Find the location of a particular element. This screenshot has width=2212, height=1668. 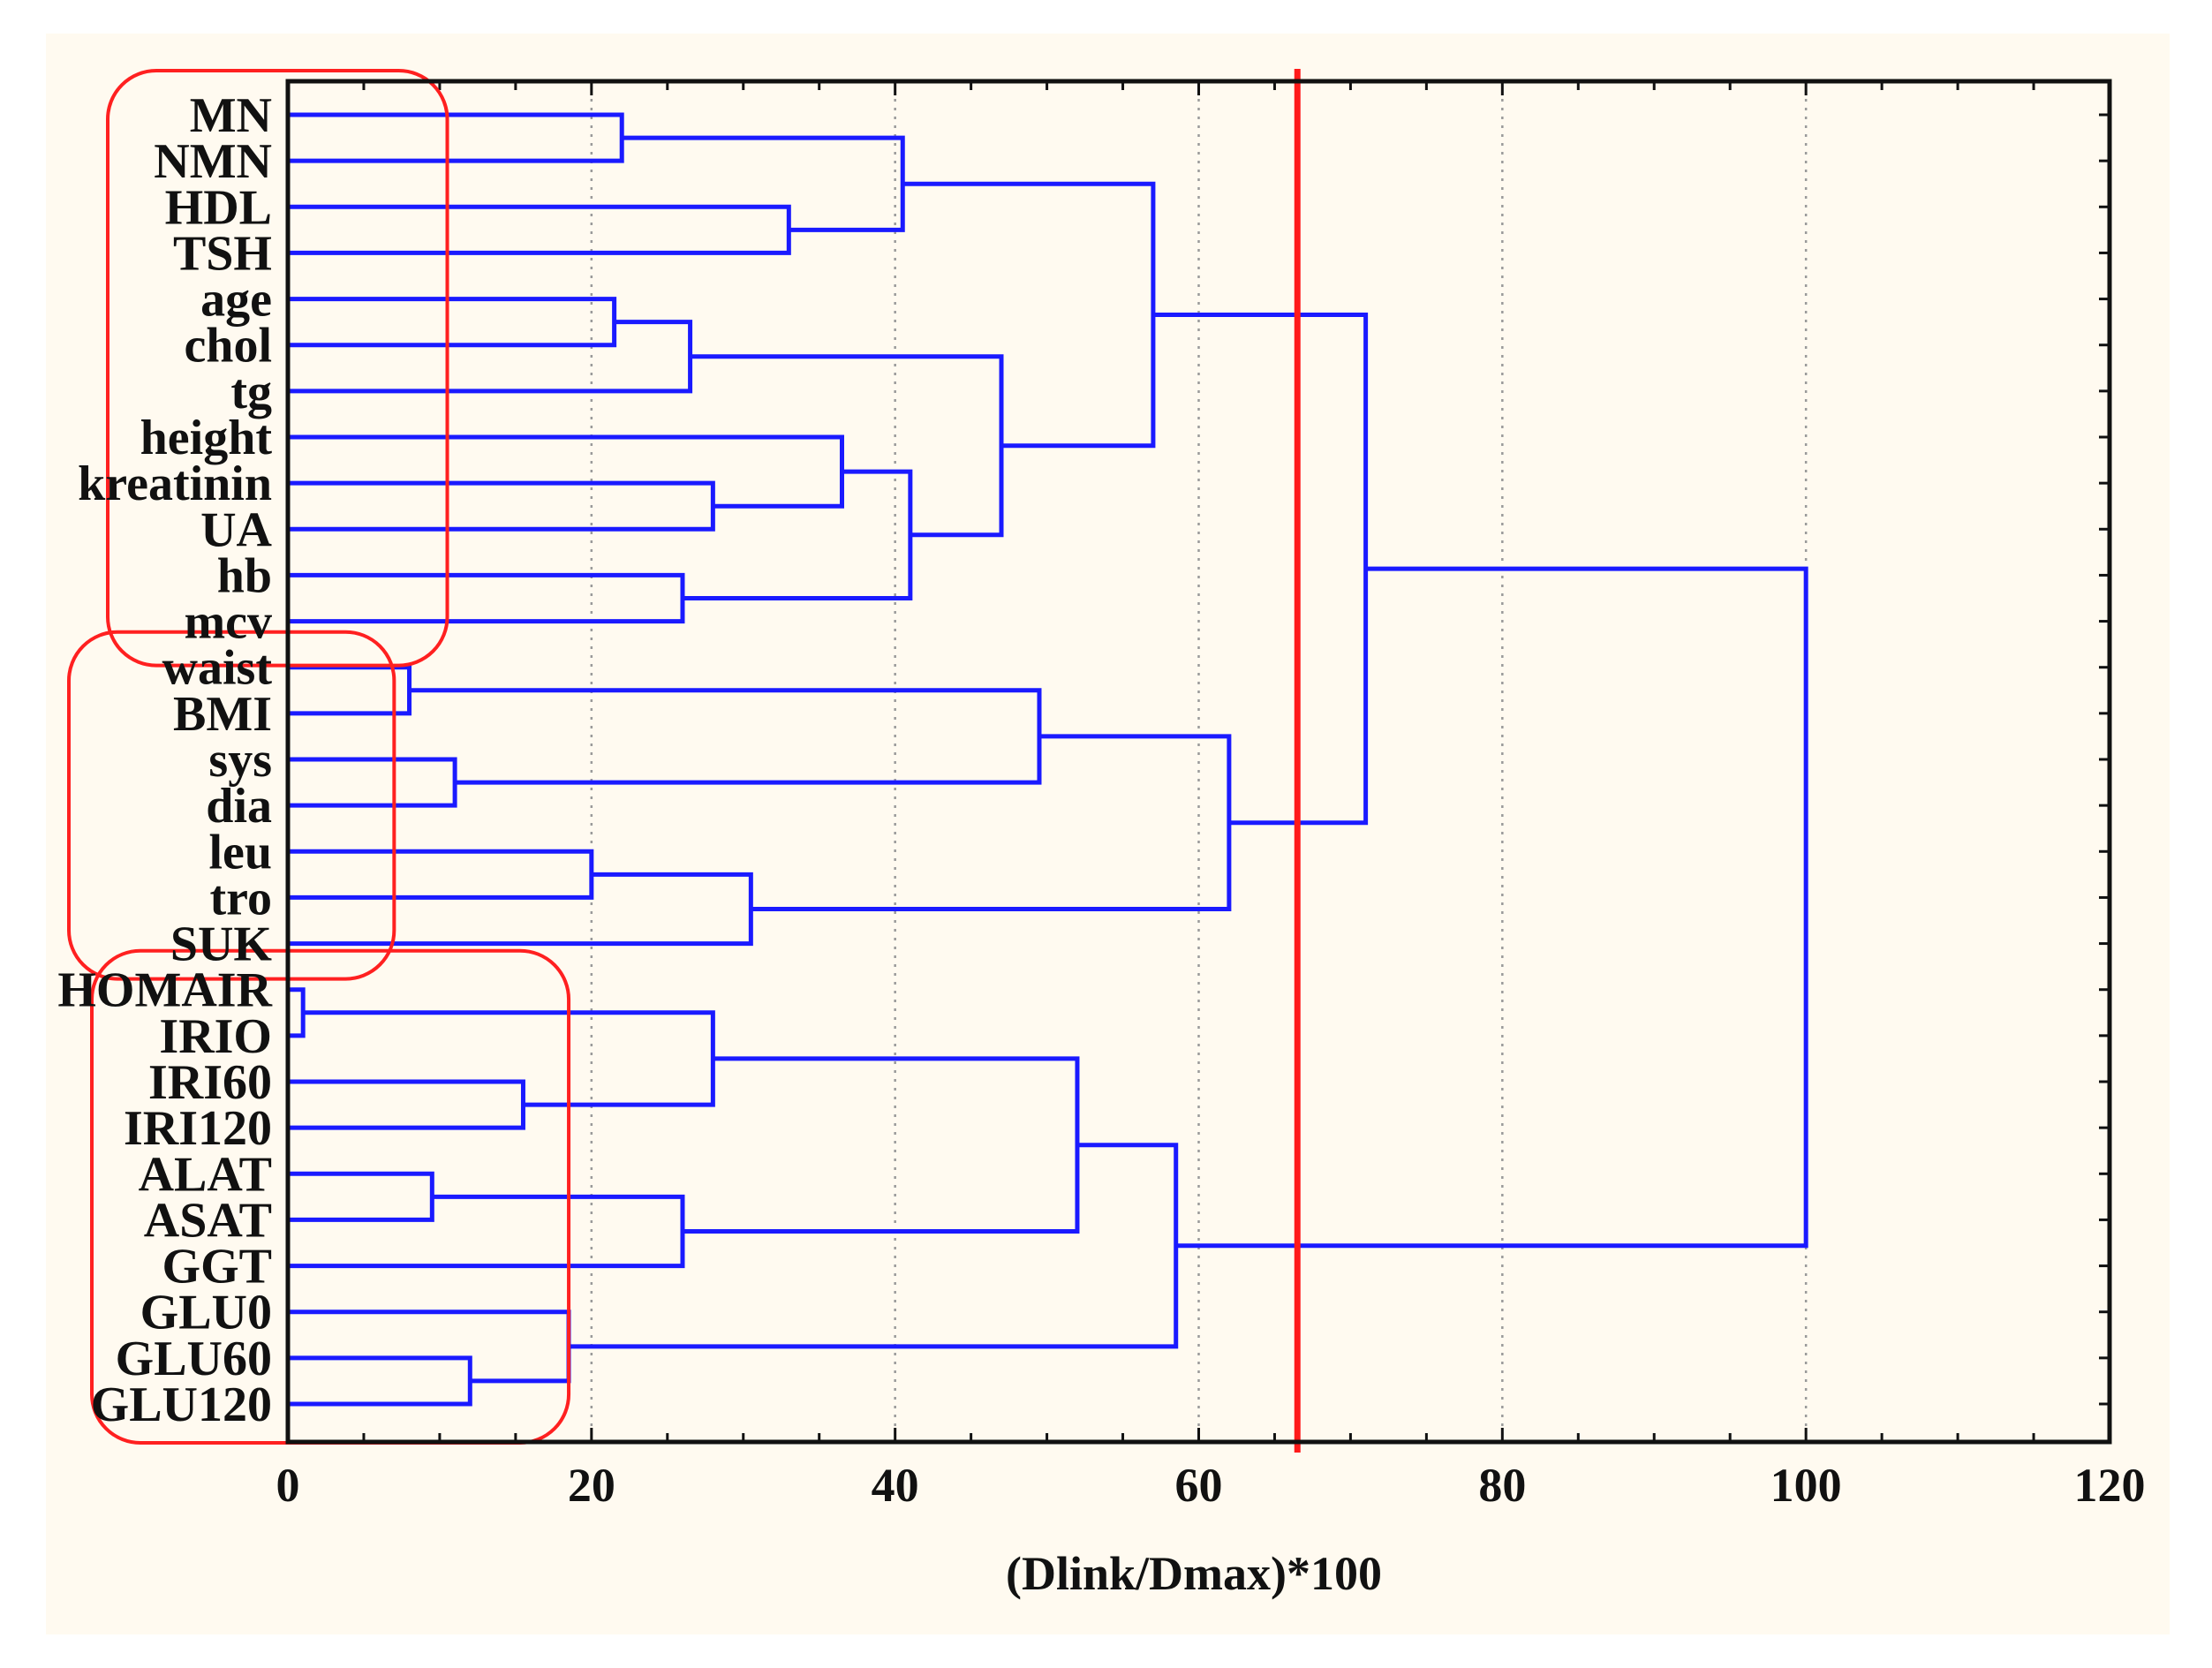

leaf-label-leu: leu is located at coordinates (240, 852).